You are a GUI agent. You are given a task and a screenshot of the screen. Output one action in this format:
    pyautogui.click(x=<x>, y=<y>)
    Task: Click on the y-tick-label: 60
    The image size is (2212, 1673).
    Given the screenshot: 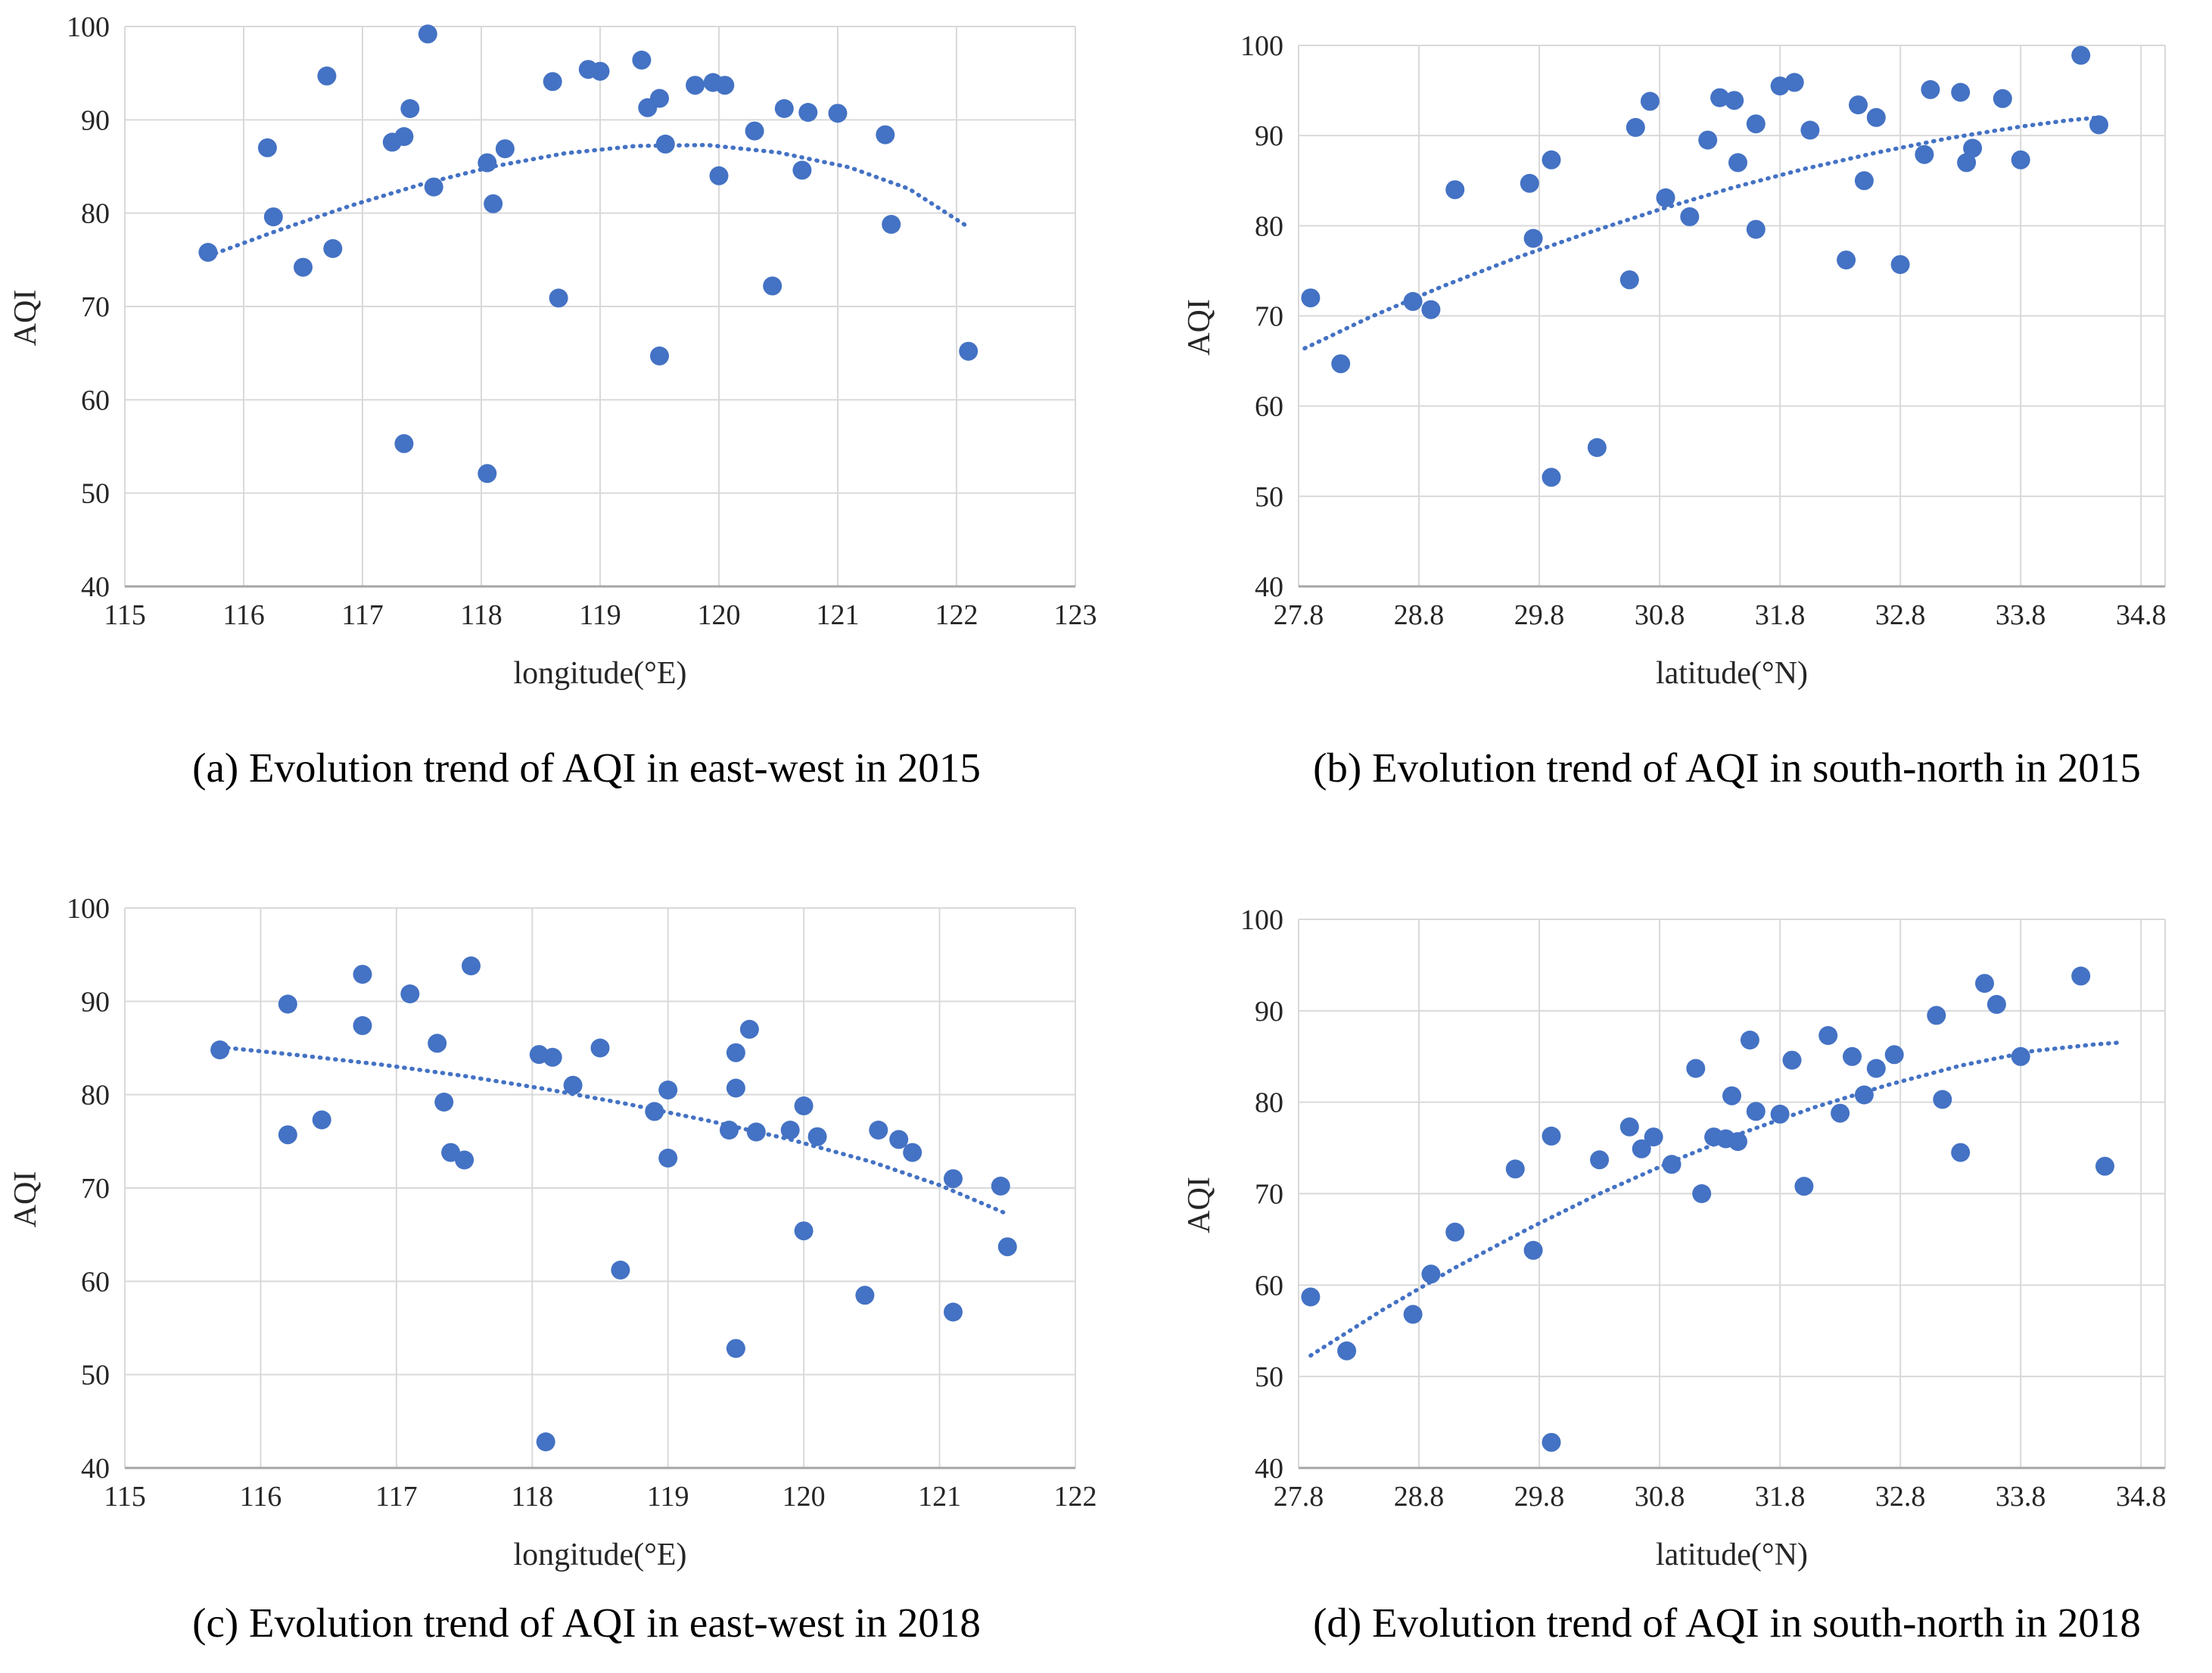 What is the action you would take?
    pyautogui.click(x=1269, y=407)
    